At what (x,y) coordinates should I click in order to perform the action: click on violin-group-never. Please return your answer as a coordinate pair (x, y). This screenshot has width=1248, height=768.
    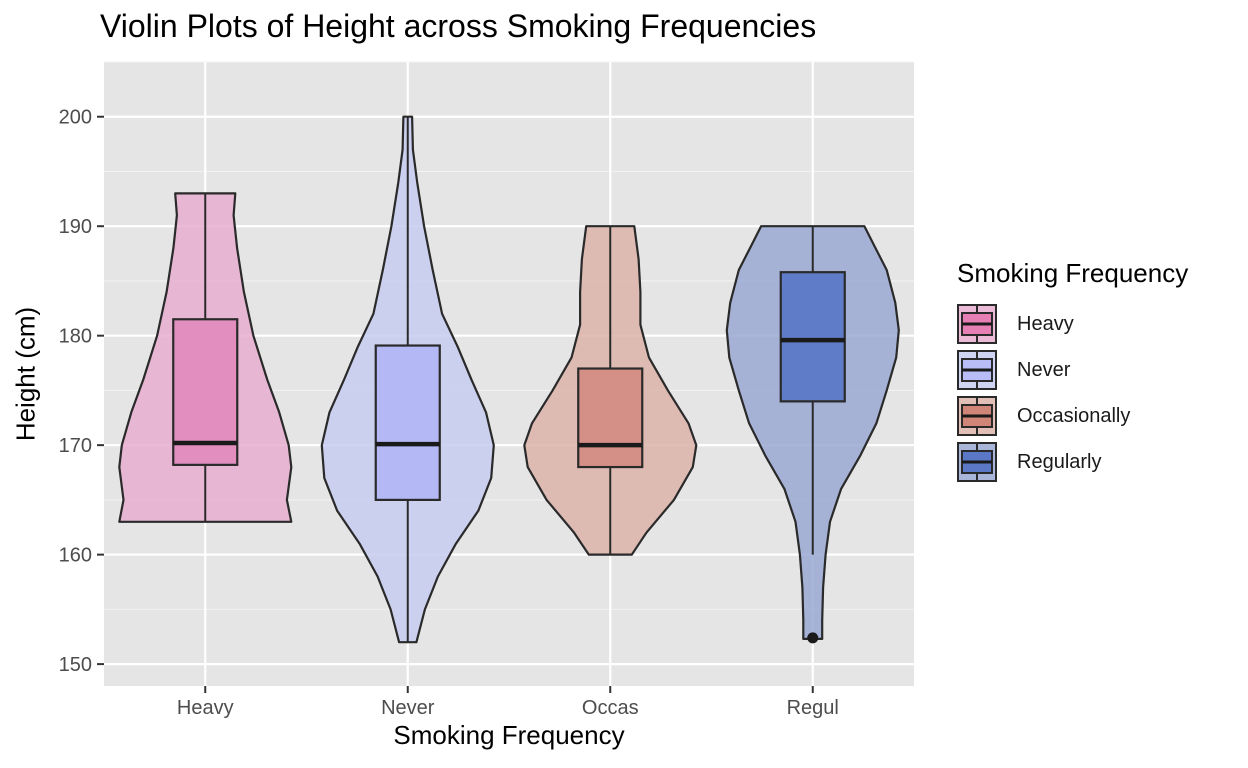
    Looking at the image, I should click on (407, 379).